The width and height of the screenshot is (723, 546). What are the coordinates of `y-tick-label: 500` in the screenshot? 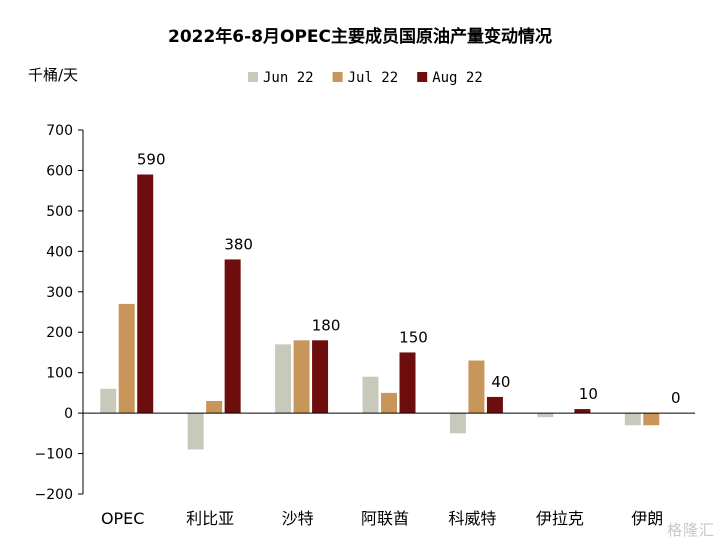 It's located at (59, 212).